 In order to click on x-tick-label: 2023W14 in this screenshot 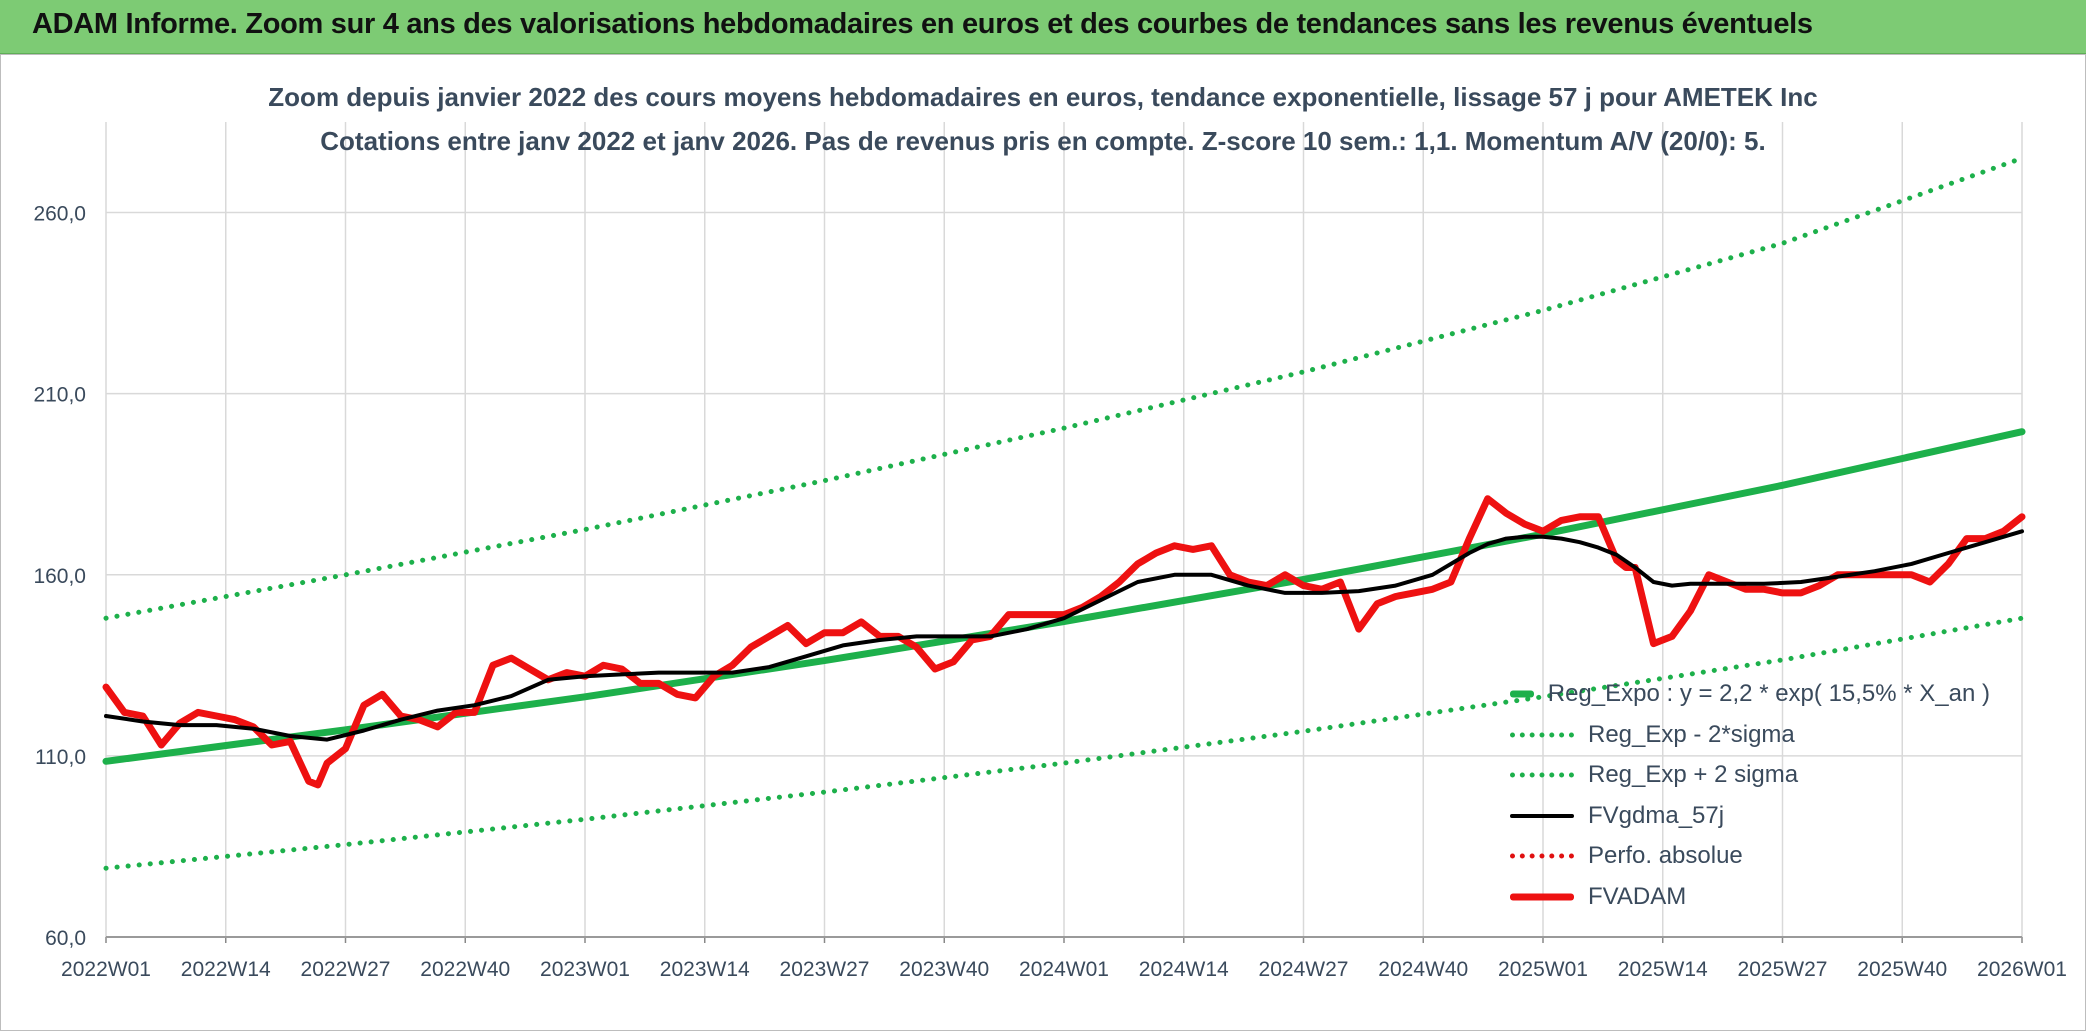, I will do `click(705, 969)`.